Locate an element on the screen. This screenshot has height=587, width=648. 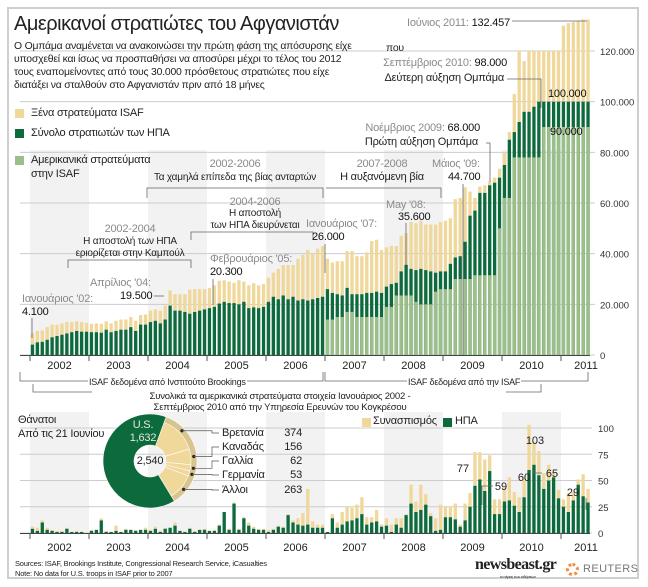
reuters-logo-icon is located at coordinates (572, 569).